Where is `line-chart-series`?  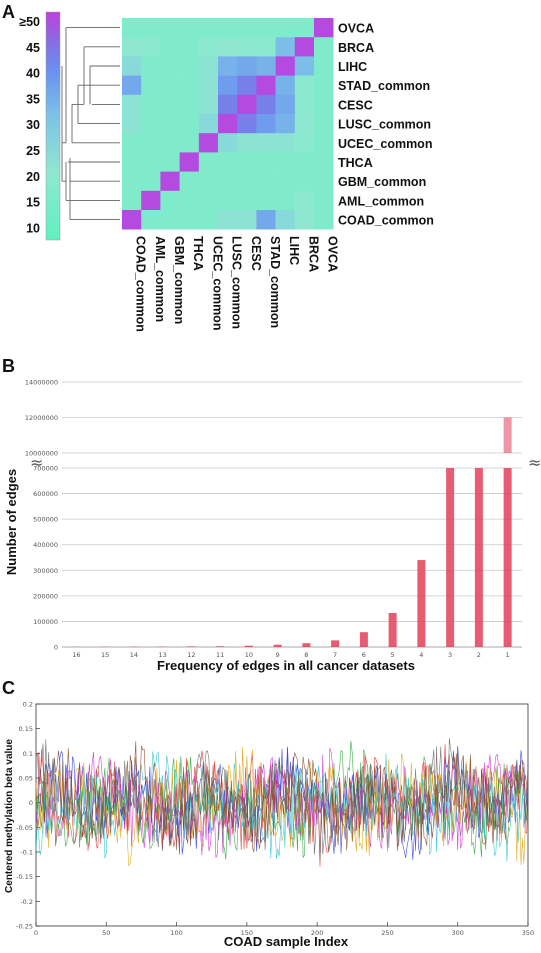 line-chart-series is located at coordinates (282, 802).